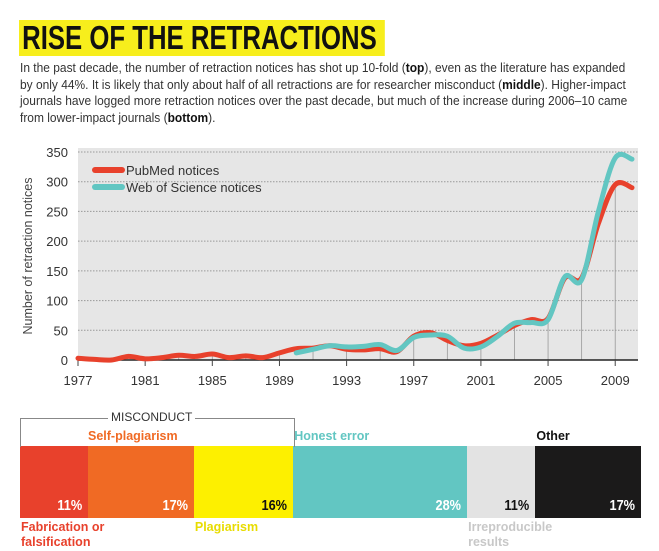  Describe the element at coordinates (28, 255) in the screenshot. I see `y-axis-label: Number of retraction notices` at that location.